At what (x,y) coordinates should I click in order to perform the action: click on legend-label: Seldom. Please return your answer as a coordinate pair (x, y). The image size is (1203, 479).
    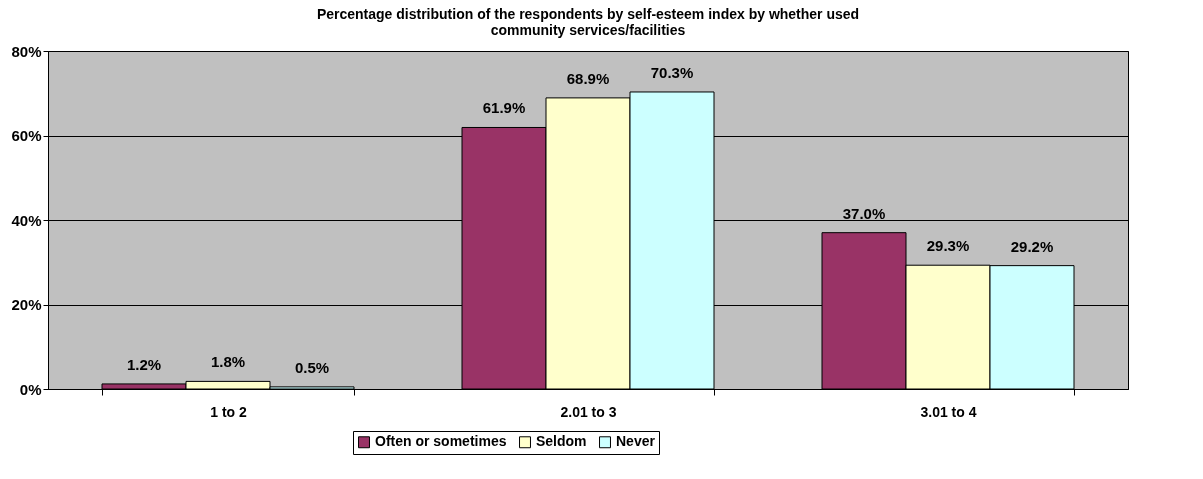
    Looking at the image, I should click on (561, 441).